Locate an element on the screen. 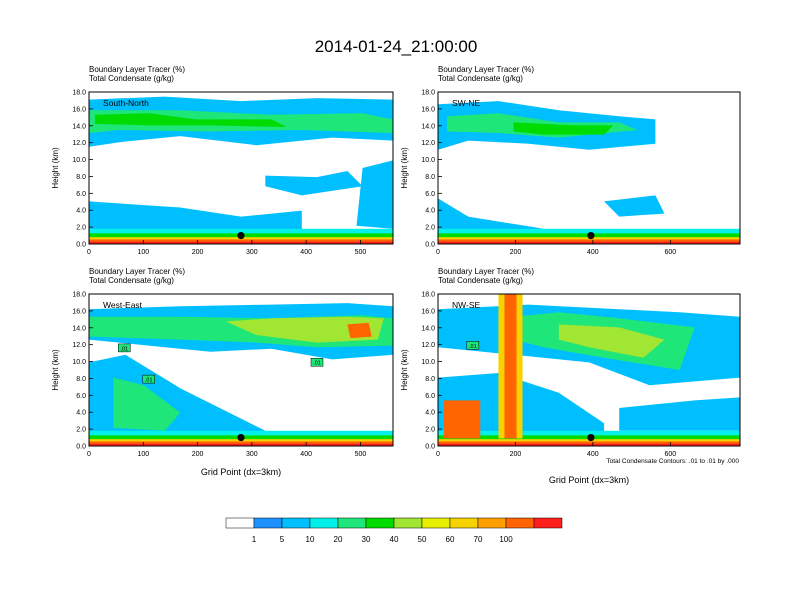  panel-label: South-North is located at coordinates (126, 103).